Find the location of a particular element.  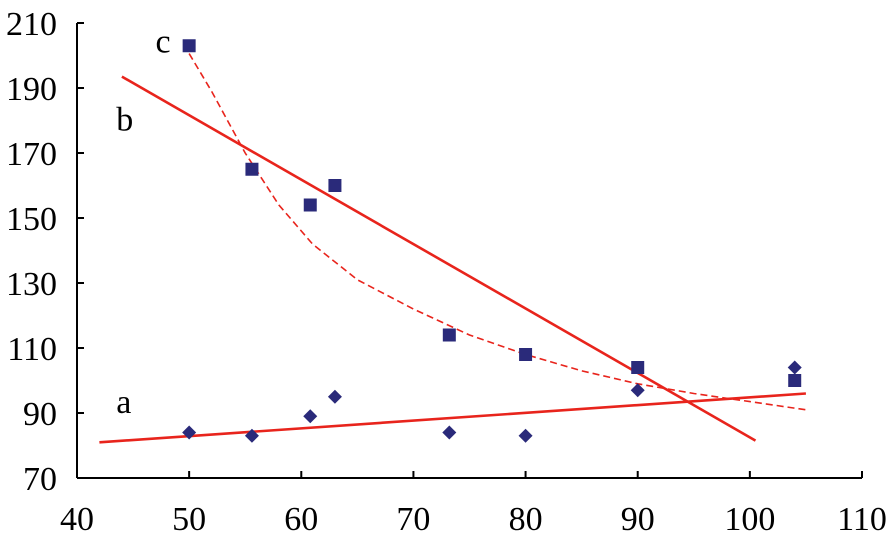

y-tick-label: 130 is located at coordinates (31, 284).